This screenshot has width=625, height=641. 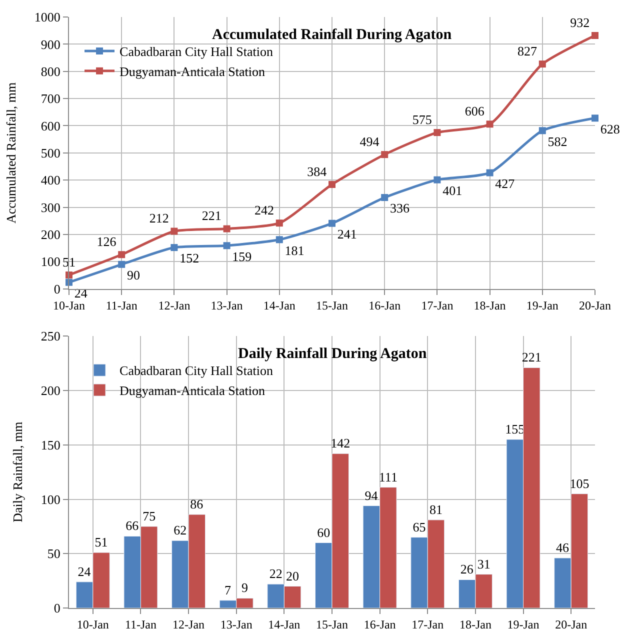 I want to click on data-label: 152, so click(x=190, y=258).